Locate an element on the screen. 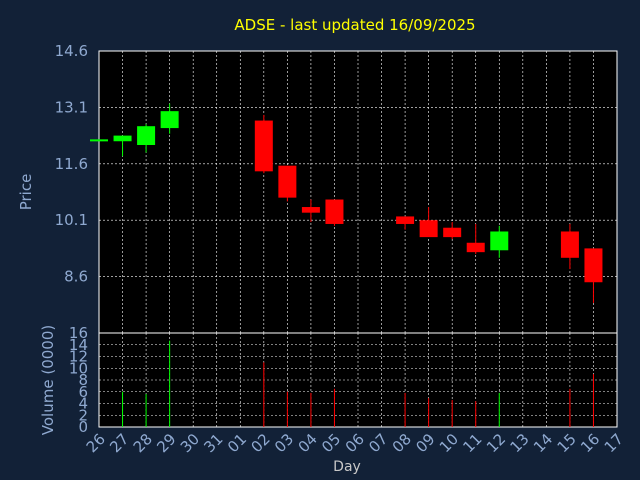 The image size is (640, 480). x-tick-label: 09 is located at coordinates (425, 443).